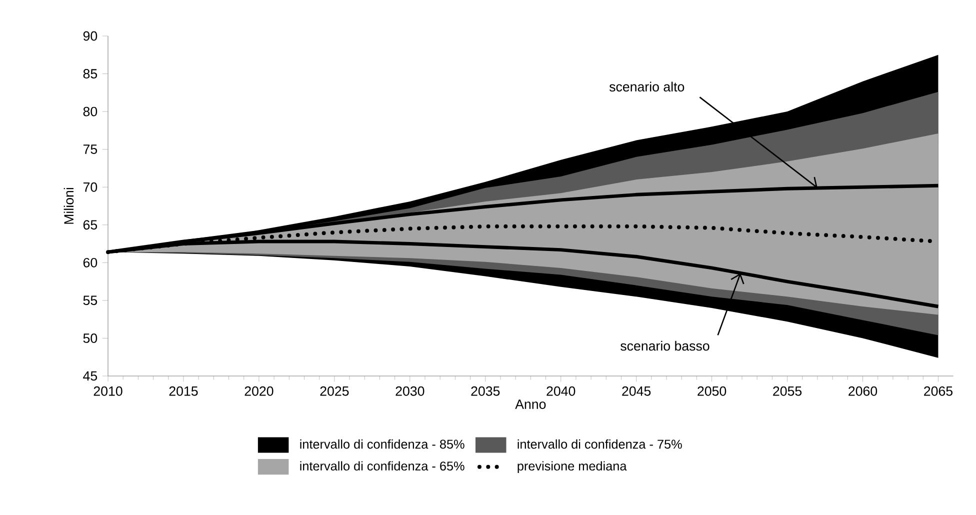  What do you see at coordinates (259, 391) in the screenshot?
I see `x-tick-label: 2020` at bounding box center [259, 391].